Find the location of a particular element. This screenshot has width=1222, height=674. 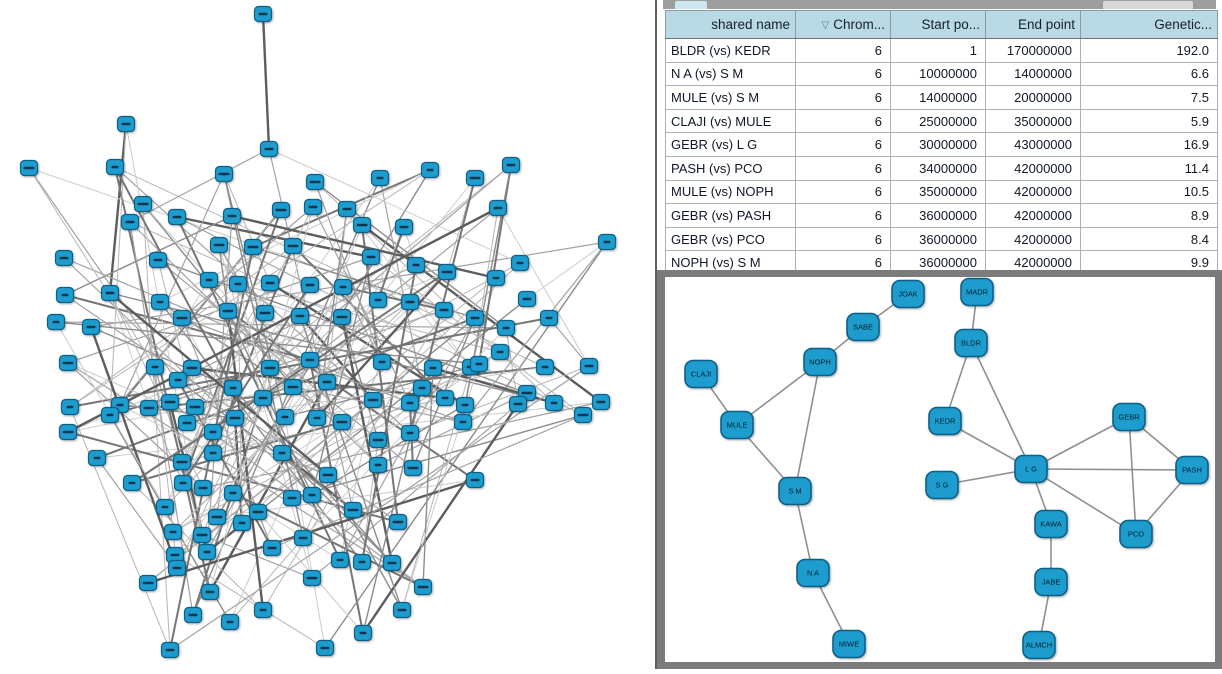

network-node-almch: ALMCH is located at coordinates (1039, 645).